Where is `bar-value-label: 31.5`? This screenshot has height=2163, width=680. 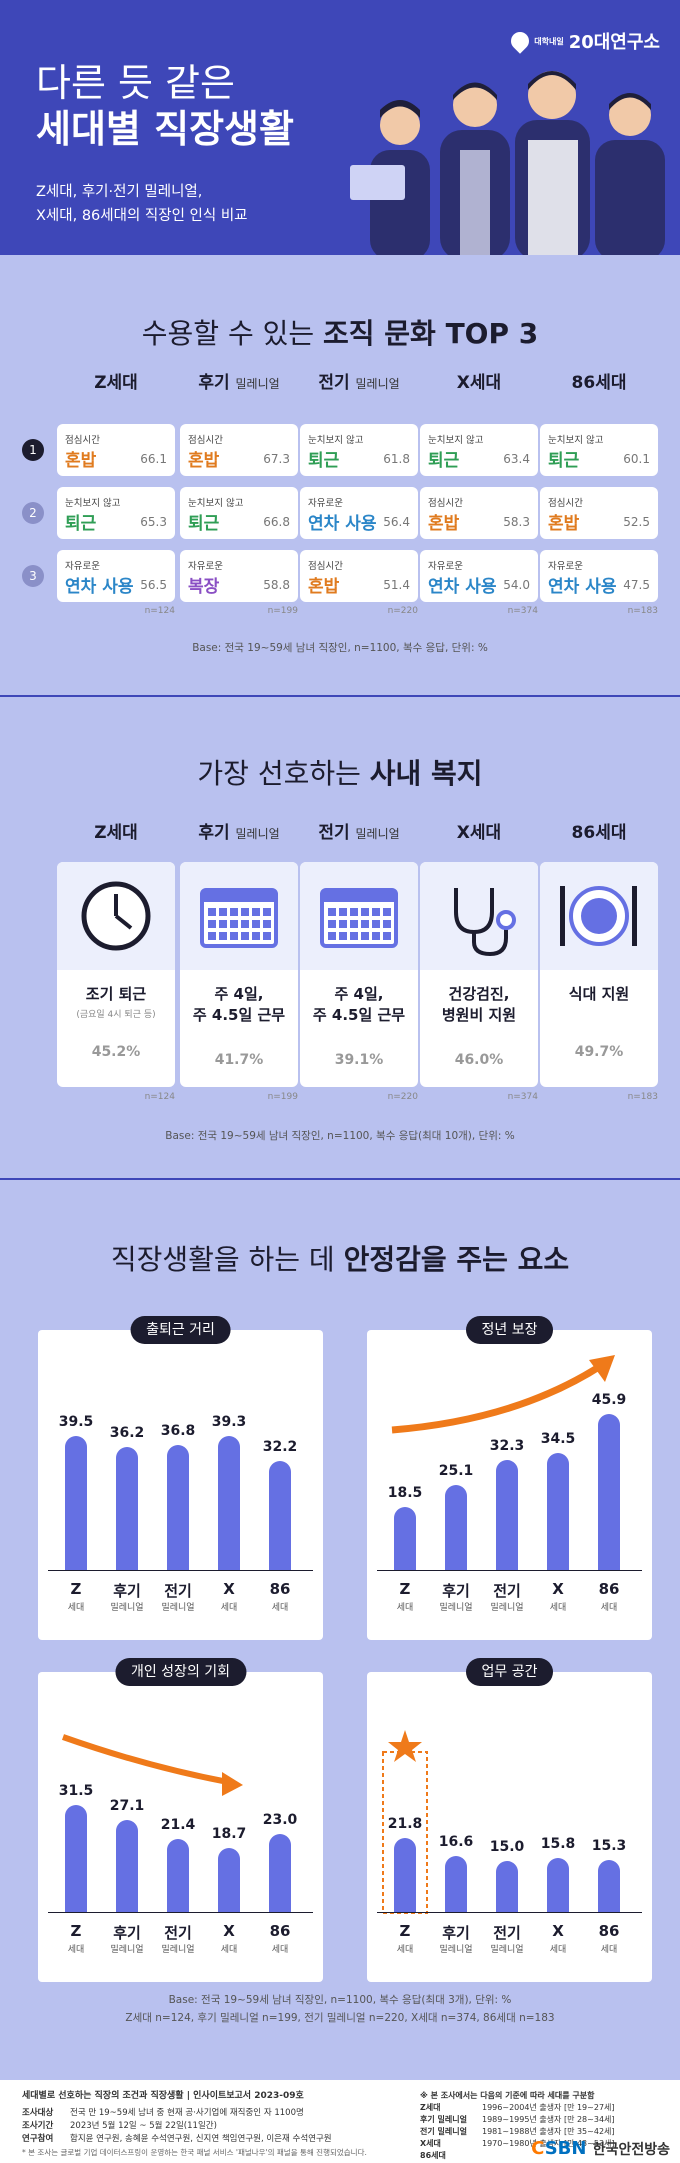 bar-value-label: 31.5 is located at coordinates (76, 1790).